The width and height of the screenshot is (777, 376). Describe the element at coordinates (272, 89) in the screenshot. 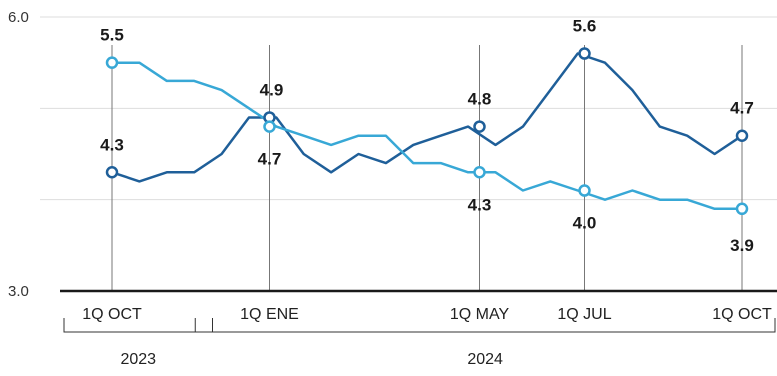

I see `data-label: 4.9` at that location.